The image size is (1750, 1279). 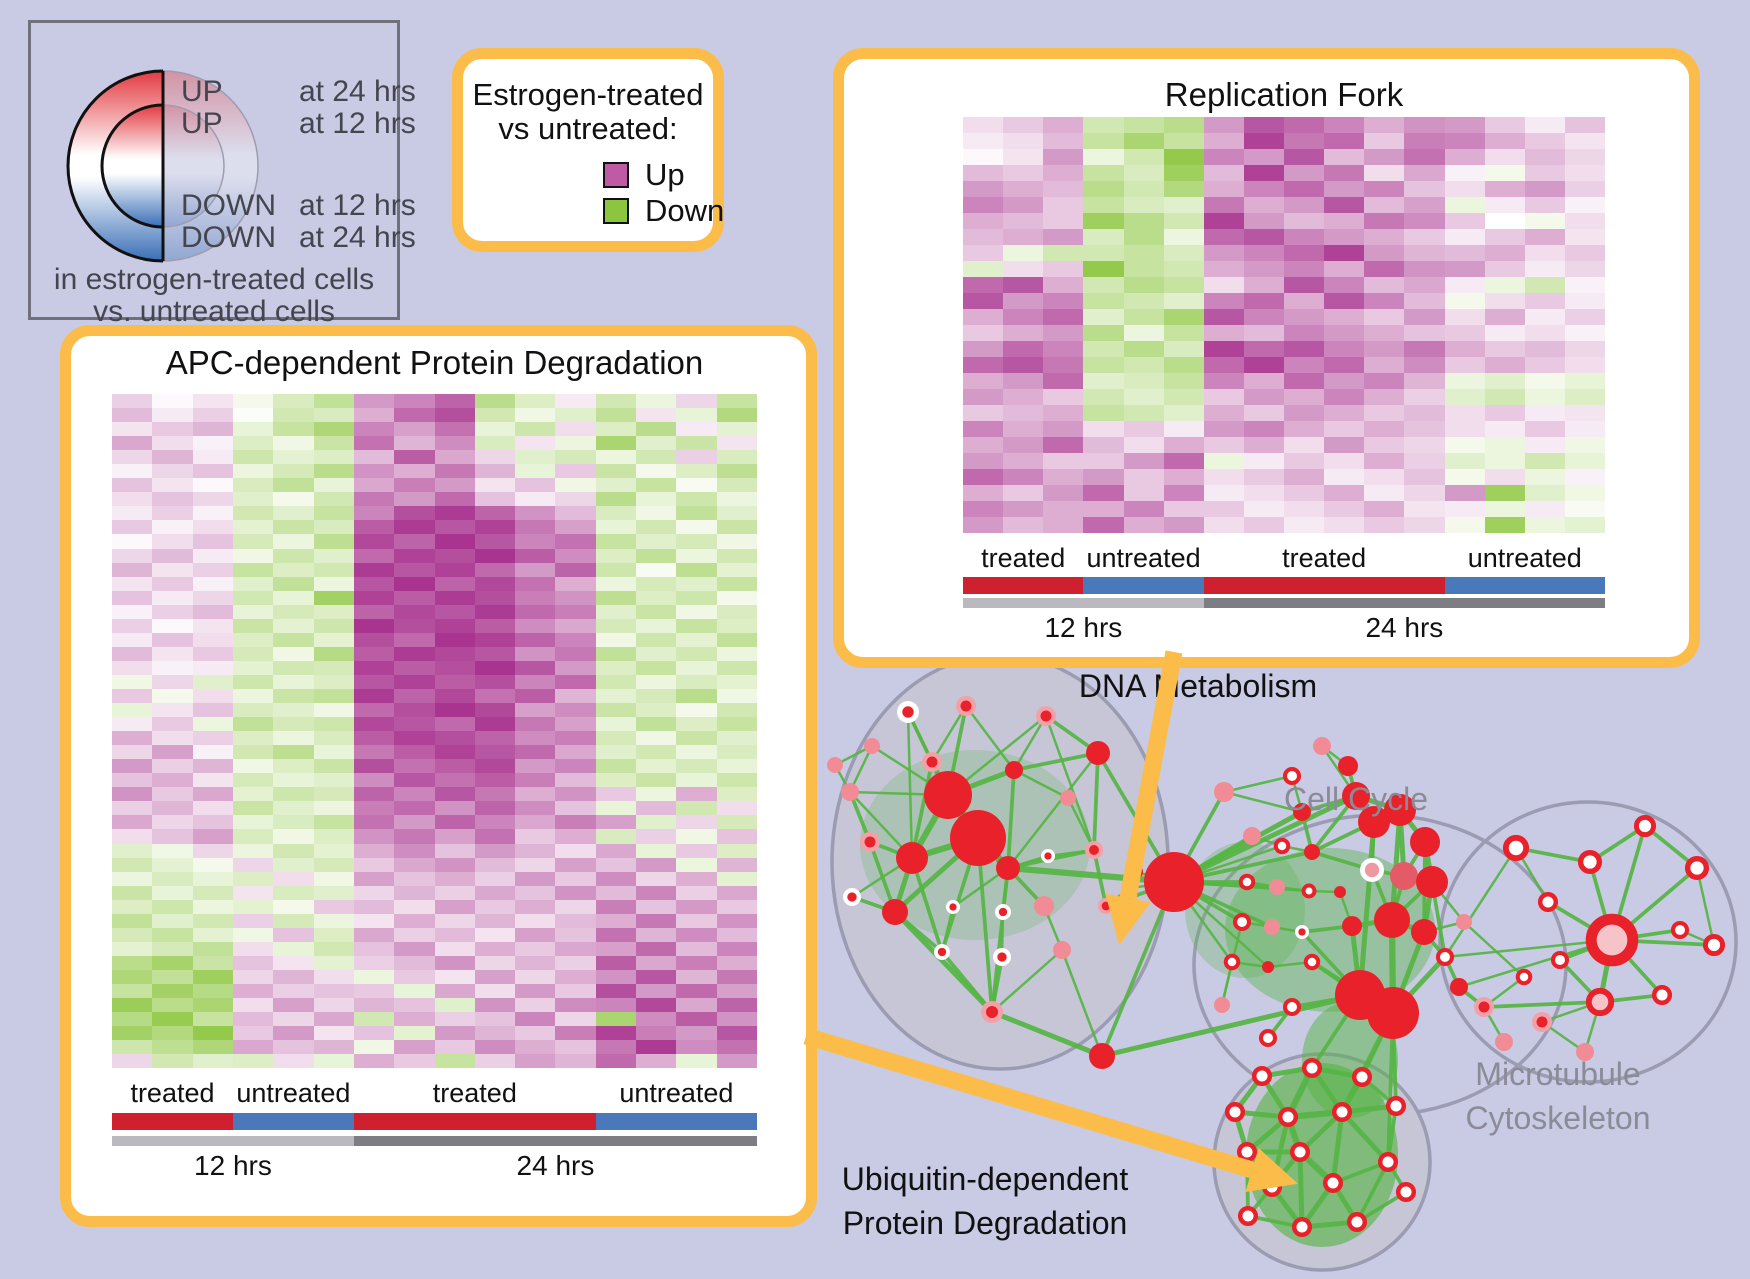 I want to click on cluster-label-ubiquitin-dependent-protein-degradation: Protein Degradation, so click(x=985, y=1223).